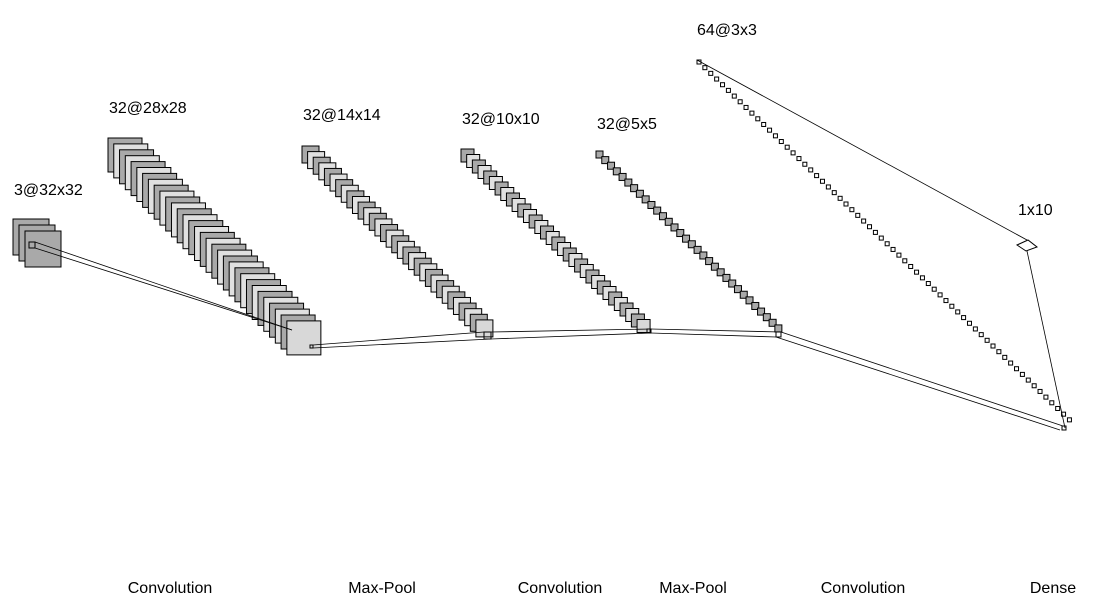 The width and height of the screenshot is (1093, 614). Describe the element at coordinates (778, 334) in the screenshot. I see `kernel-marker-pool2` at that location.